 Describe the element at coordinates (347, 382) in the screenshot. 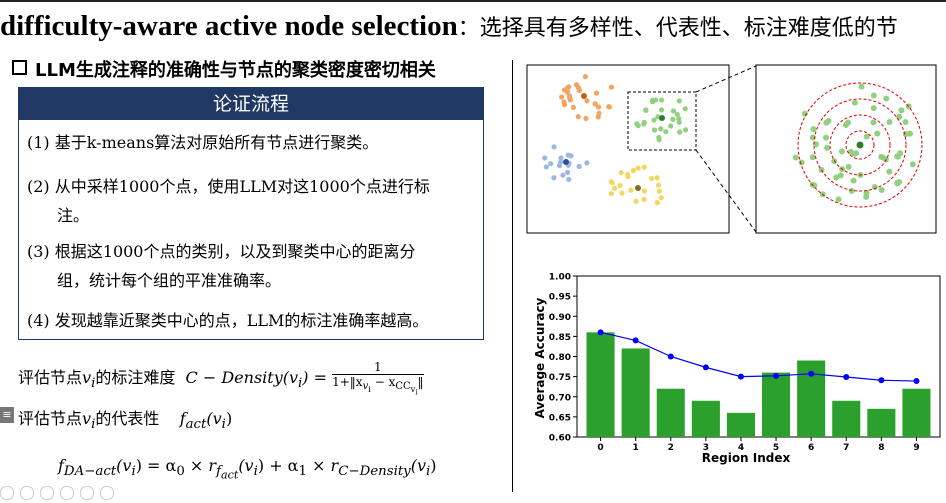

I see `denominator-head: 1+‖x` at that location.